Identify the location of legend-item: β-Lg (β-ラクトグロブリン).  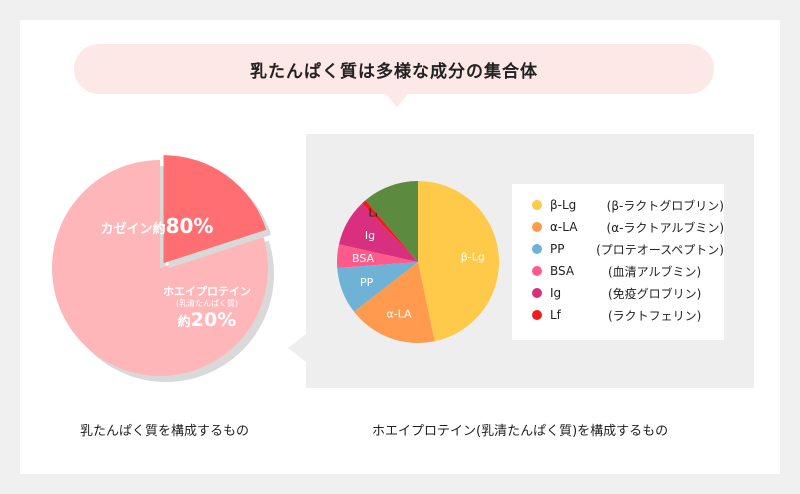
(628, 205).